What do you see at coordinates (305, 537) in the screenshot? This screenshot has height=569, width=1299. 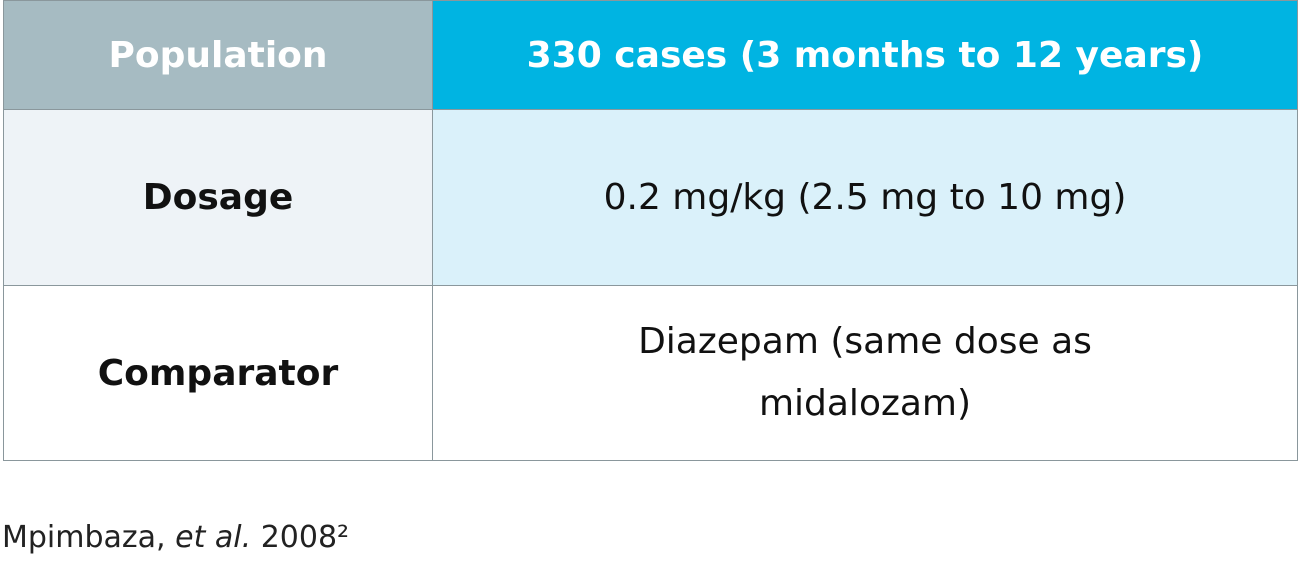 I see `citation-year: 2008²` at bounding box center [305, 537].